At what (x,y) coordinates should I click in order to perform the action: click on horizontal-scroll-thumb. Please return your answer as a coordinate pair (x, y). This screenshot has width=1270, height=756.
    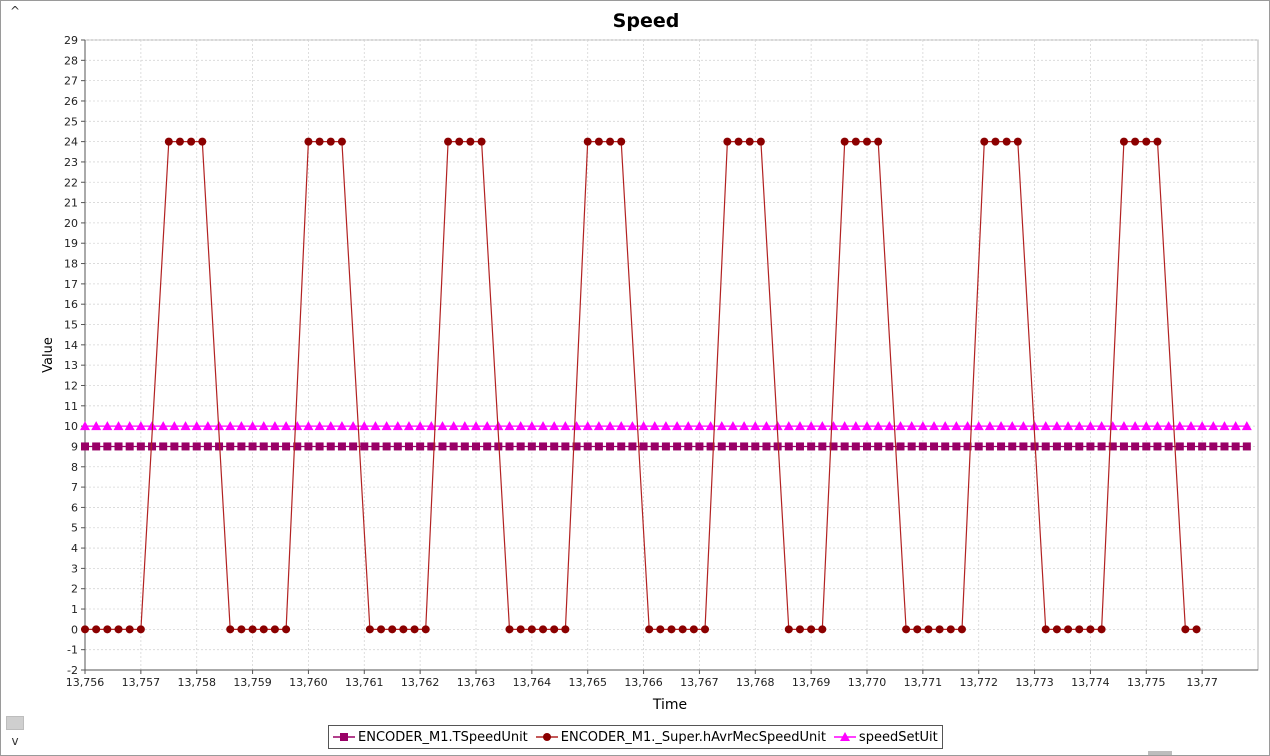
    Looking at the image, I should click on (1160, 753).